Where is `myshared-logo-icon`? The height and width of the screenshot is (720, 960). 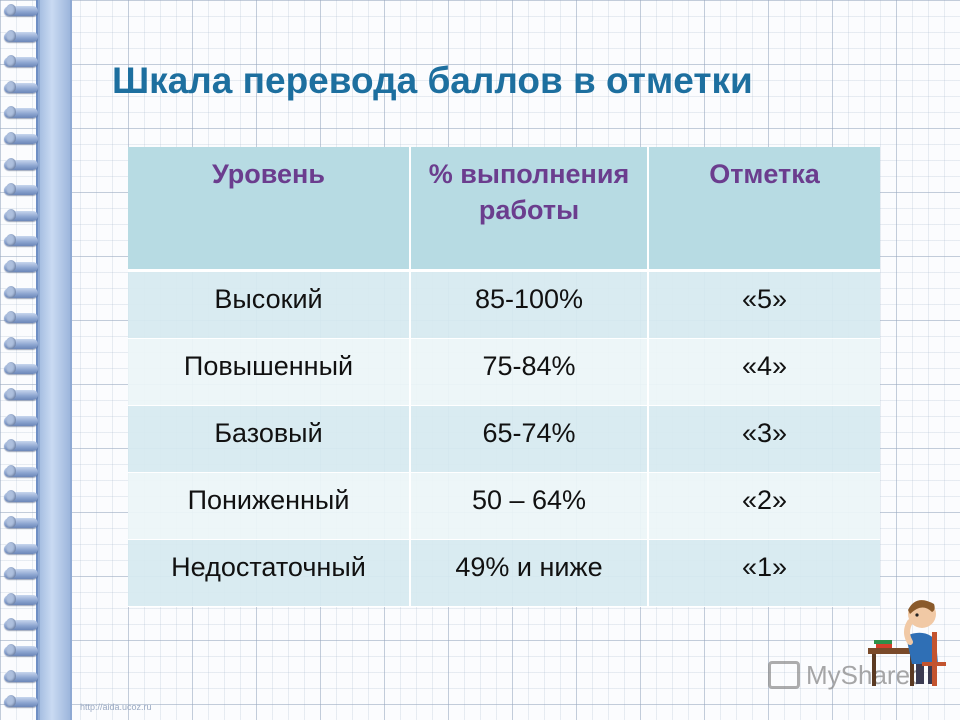
myshared-logo-icon is located at coordinates (784, 675).